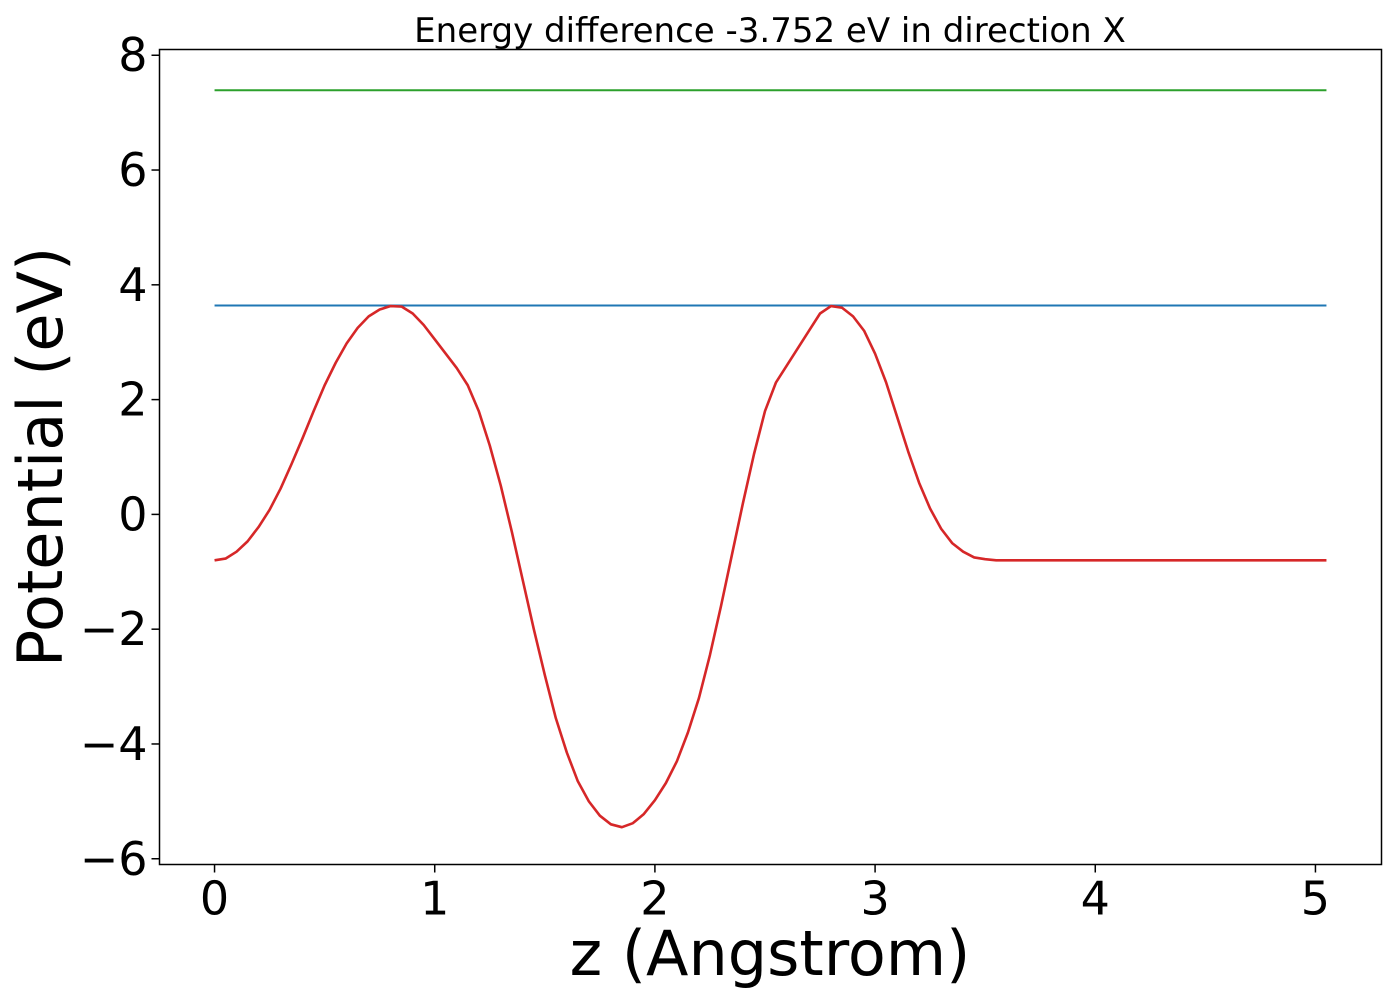  I want to click on x-tick-label: 0, so click(214, 899).